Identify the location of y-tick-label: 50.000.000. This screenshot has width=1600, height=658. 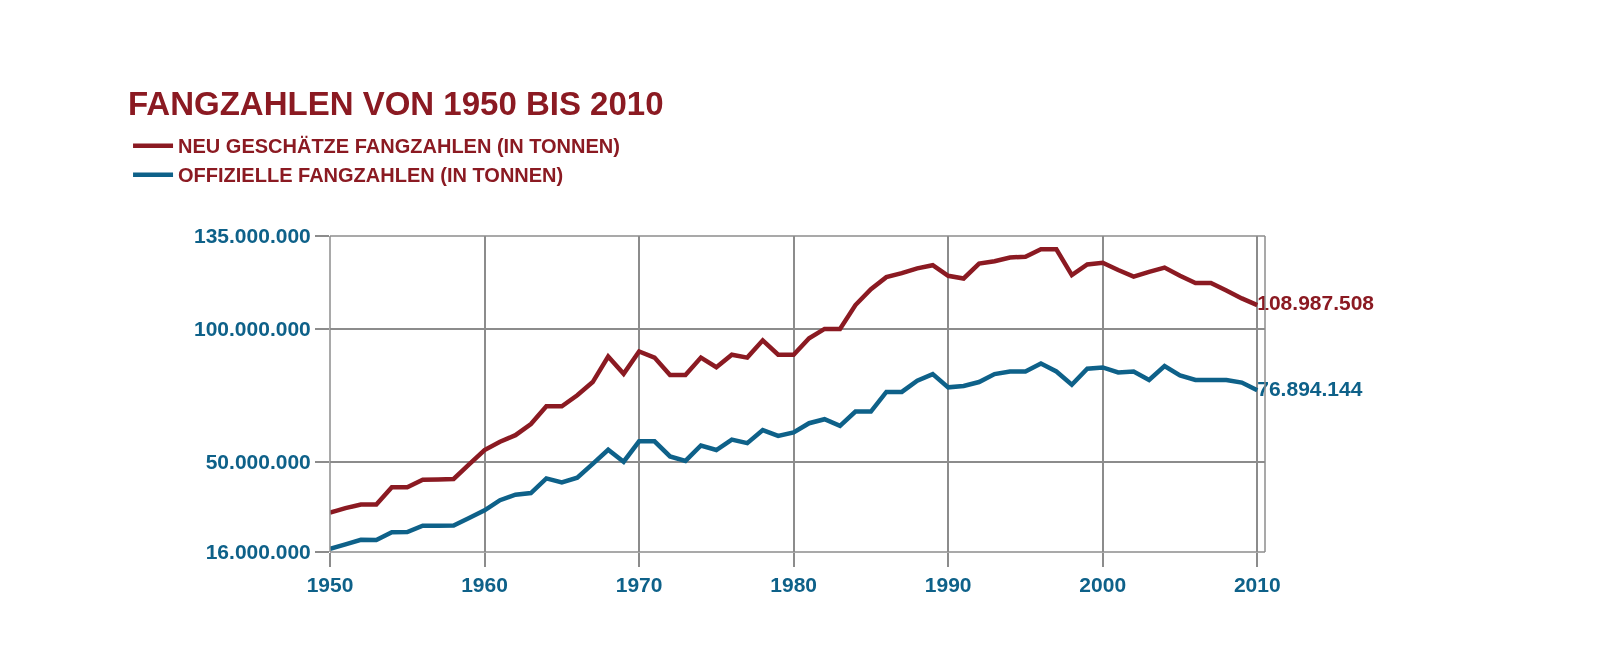
(258, 462).